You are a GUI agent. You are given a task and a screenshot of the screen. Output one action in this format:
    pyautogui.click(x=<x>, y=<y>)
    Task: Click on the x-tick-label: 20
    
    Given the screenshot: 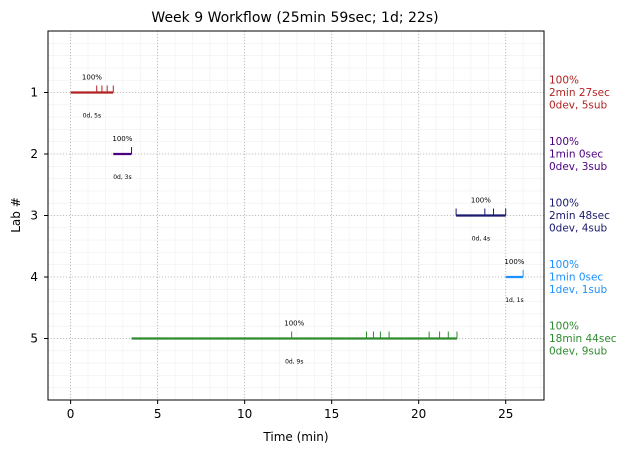 What is the action you would take?
    pyautogui.click(x=418, y=414)
    